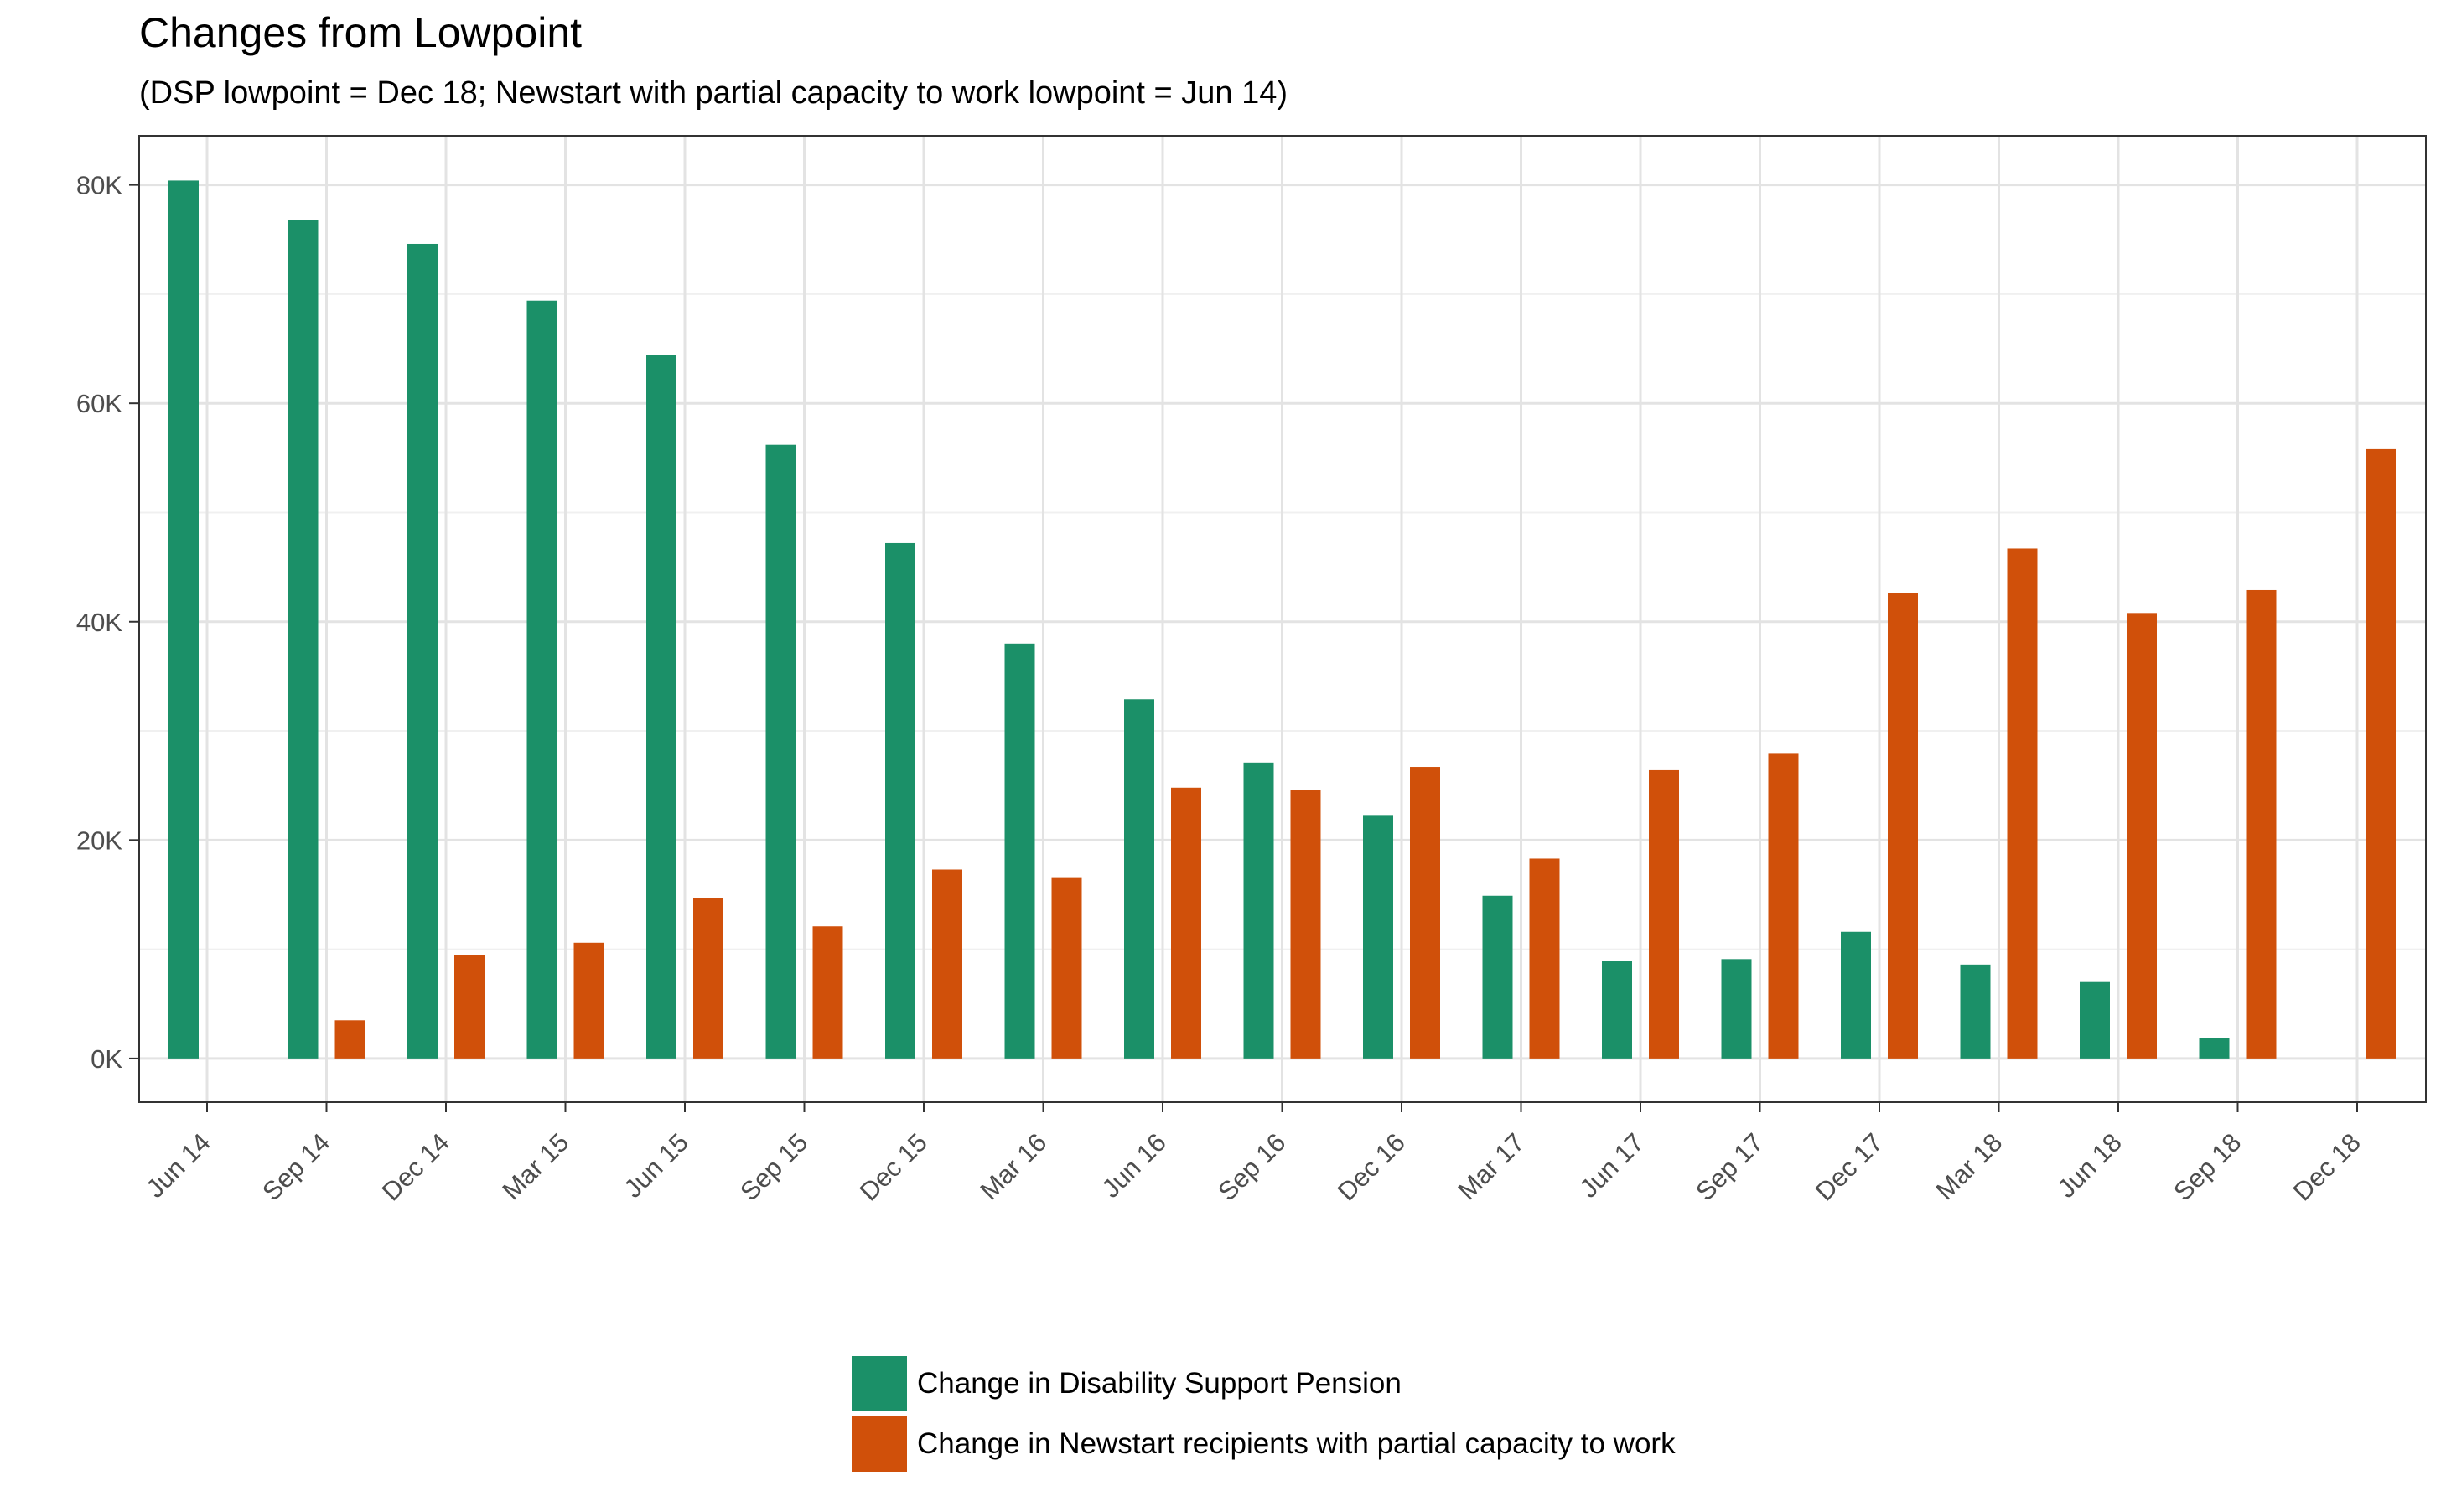 The image size is (2441, 1512). I want to click on x-tick-label: Jun 17, so click(1611, 1165).